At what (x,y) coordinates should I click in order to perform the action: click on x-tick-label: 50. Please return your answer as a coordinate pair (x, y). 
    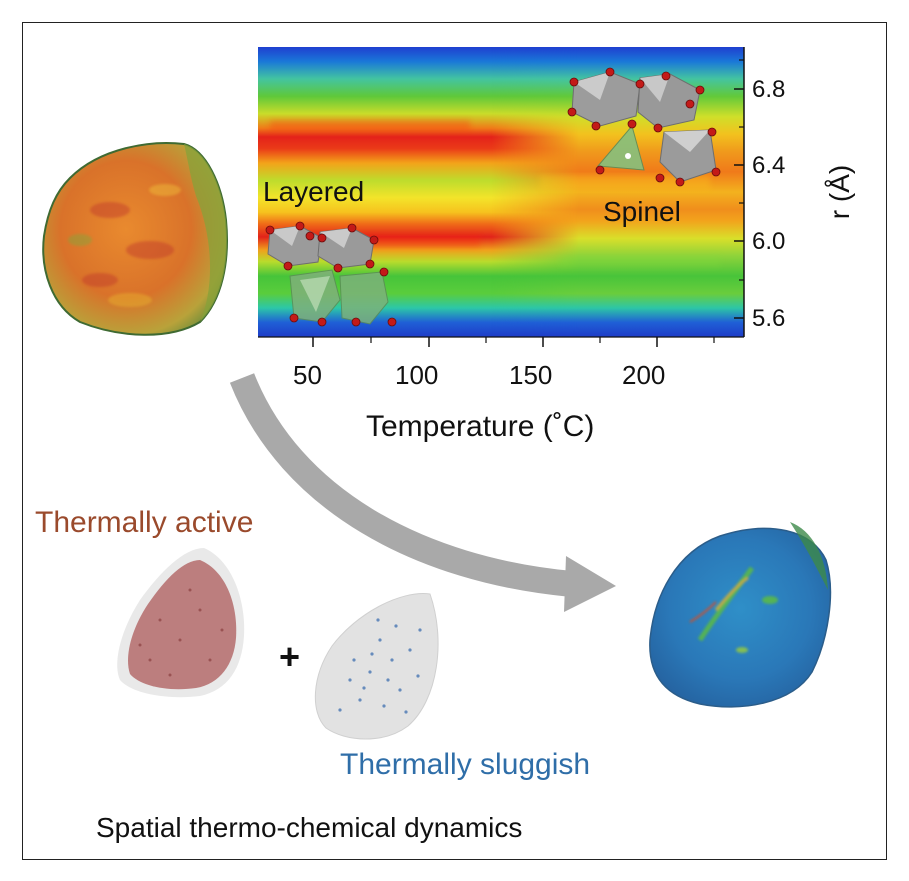
    Looking at the image, I should click on (307, 375).